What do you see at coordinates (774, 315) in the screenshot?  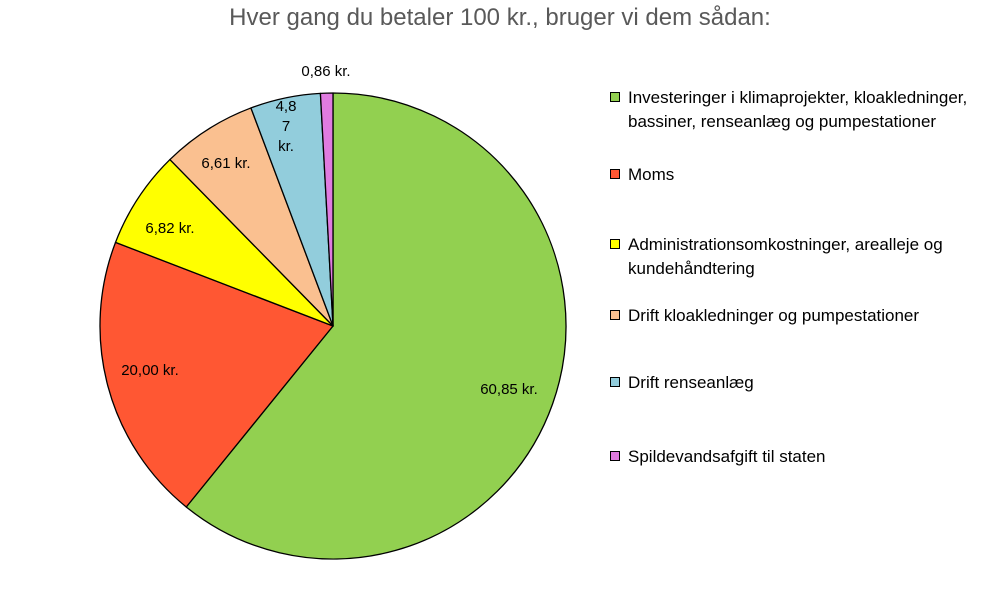 I see `legend-label: Drift kloakledninger og pumpestationer` at bounding box center [774, 315].